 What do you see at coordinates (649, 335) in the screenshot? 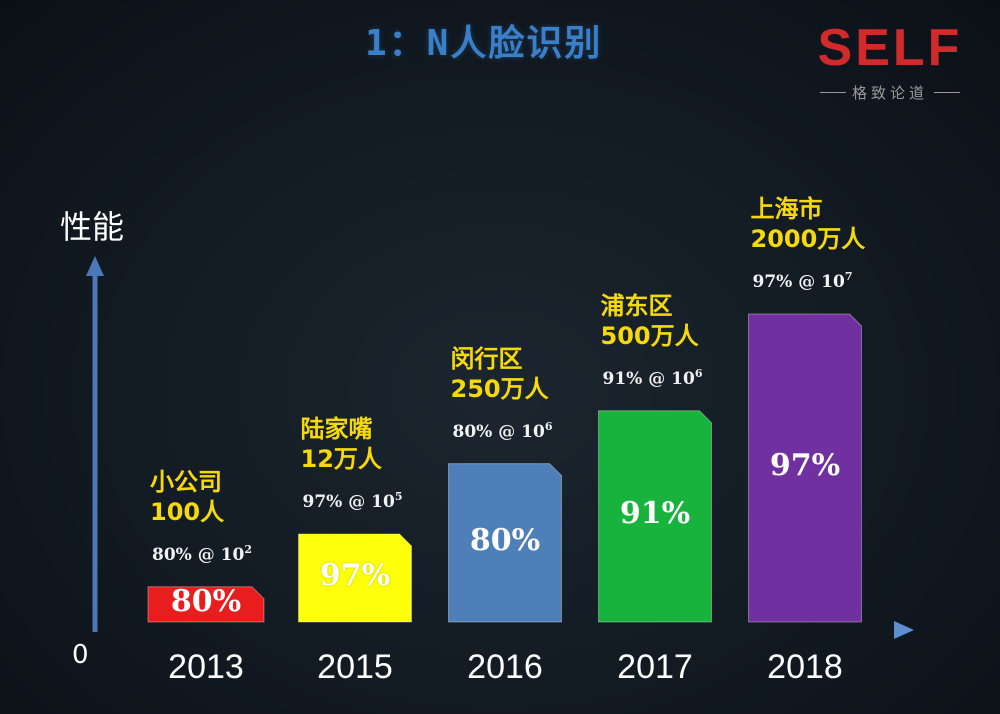
I see `annotation-population: 500万人` at bounding box center [649, 335].